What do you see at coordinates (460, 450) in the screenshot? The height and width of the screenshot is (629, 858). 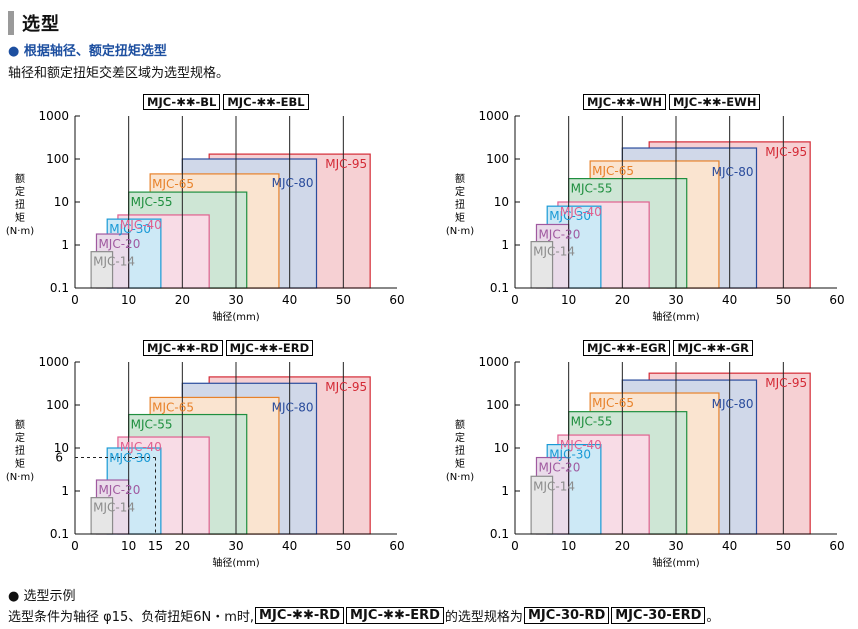 I see `y-axis-label: 扭` at bounding box center [460, 450].